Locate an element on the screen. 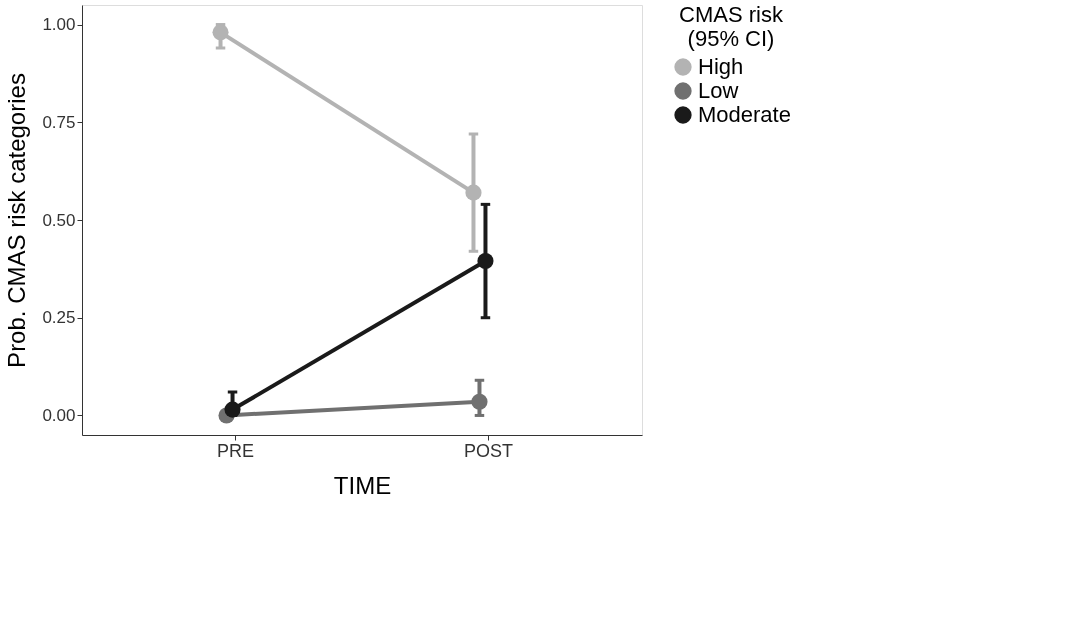  legend-label: Low is located at coordinates (718, 90).